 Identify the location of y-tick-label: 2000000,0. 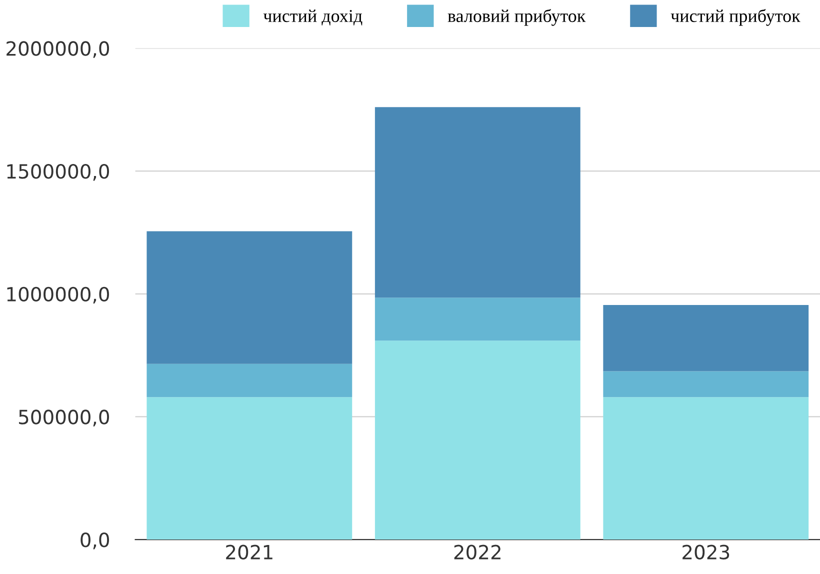
(58, 49).